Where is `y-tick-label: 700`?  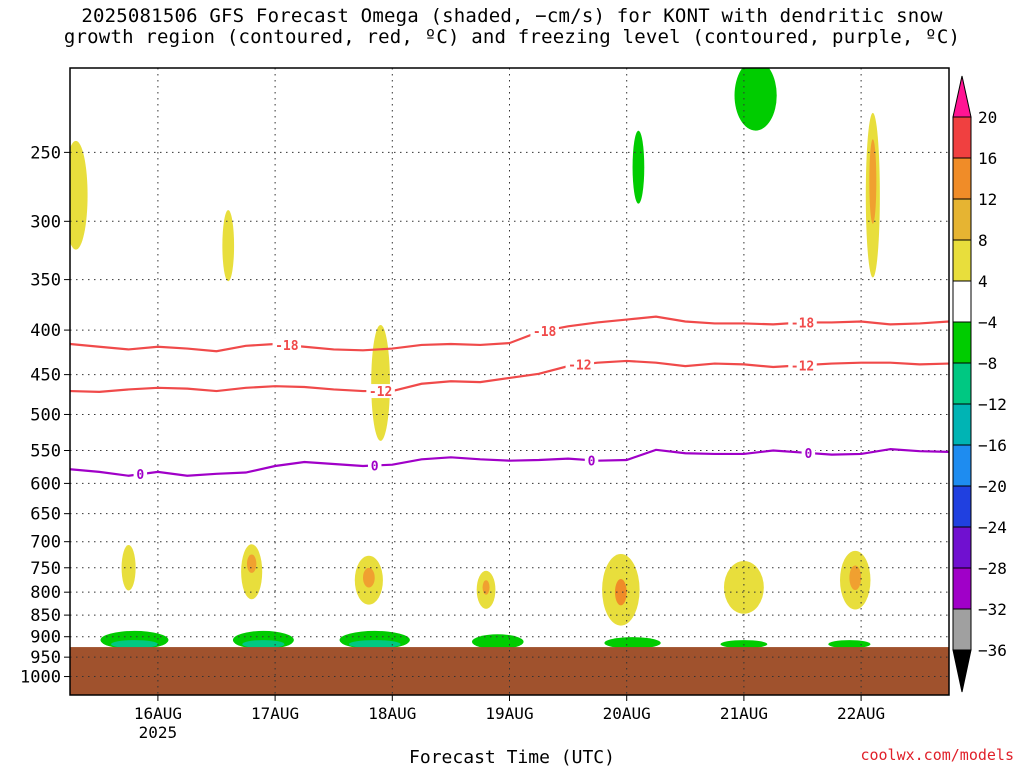
y-tick-label: 700 is located at coordinates (45, 543).